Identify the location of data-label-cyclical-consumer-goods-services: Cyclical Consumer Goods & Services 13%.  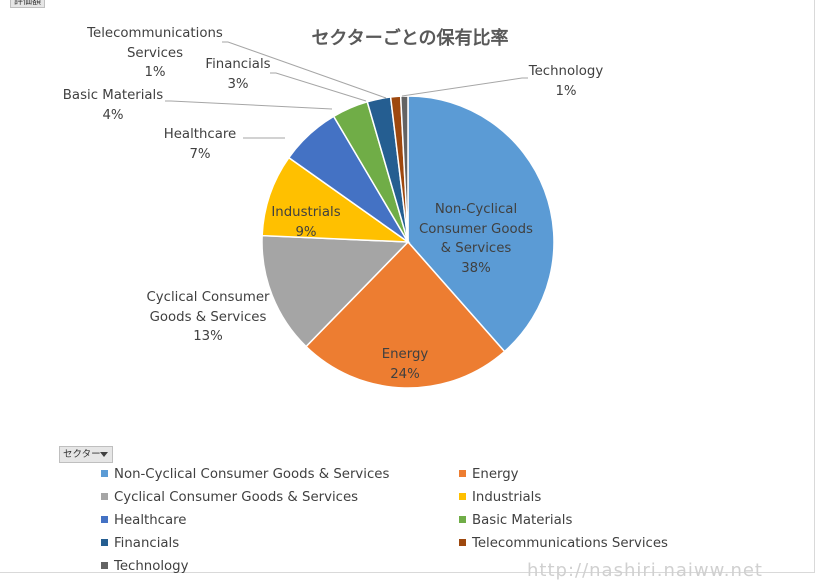
(207, 317).